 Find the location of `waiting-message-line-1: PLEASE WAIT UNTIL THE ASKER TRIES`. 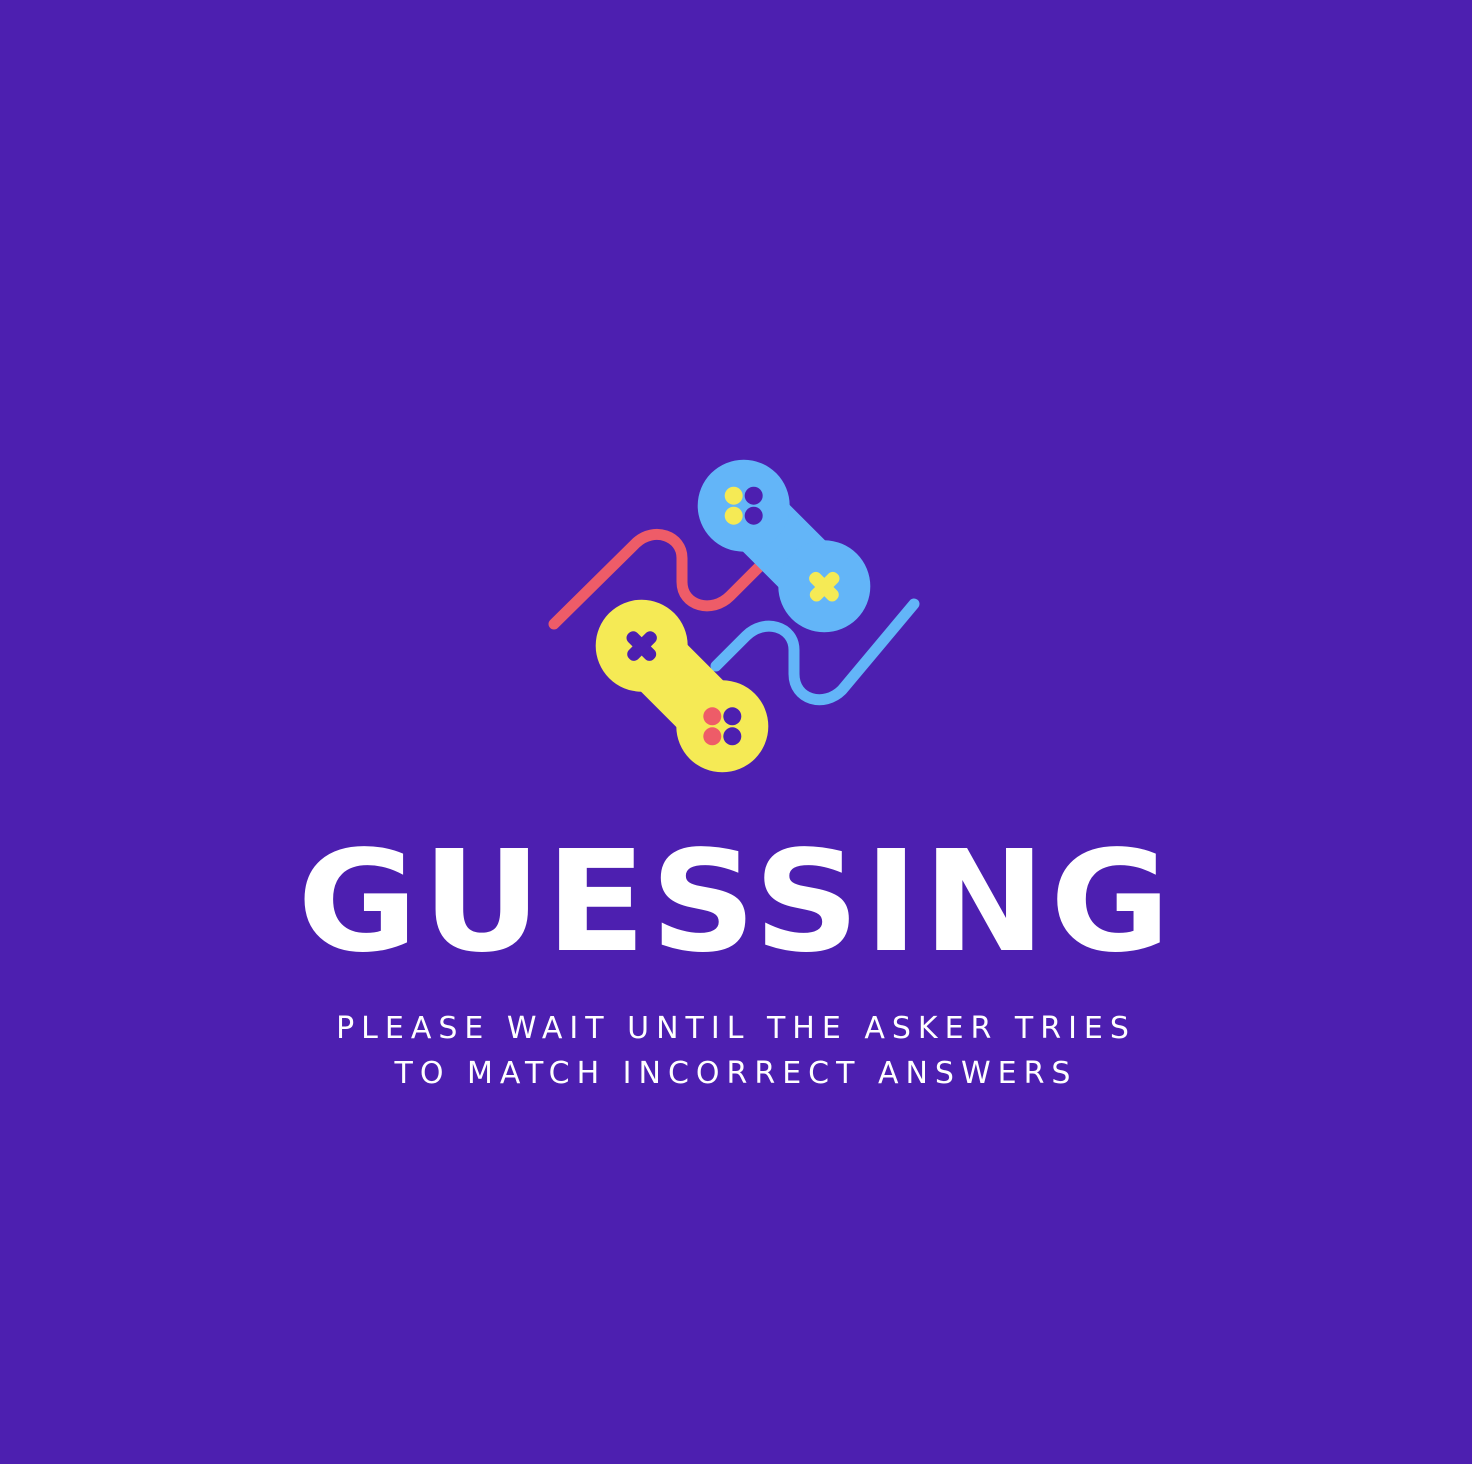

waiting-message-line-1: PLEASE WAIT UNTIL THE ASKER TRIES is located at coordinates (736, 1028).